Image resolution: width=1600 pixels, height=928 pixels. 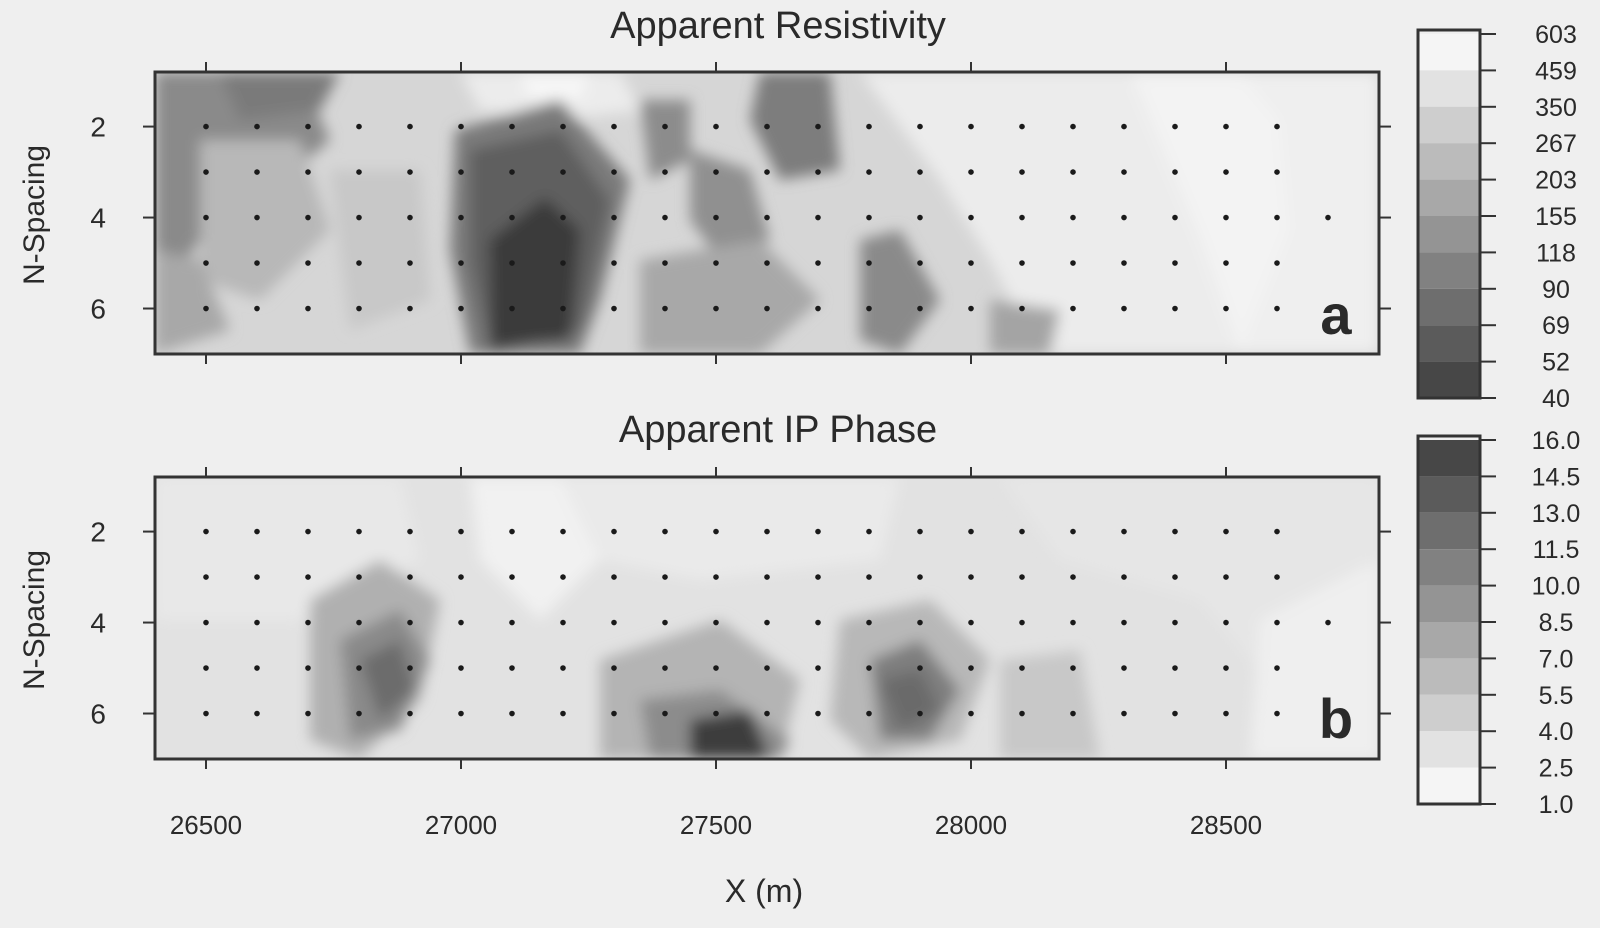 I want to click on colorbar-label: 350, so click(x=1556, y=108).